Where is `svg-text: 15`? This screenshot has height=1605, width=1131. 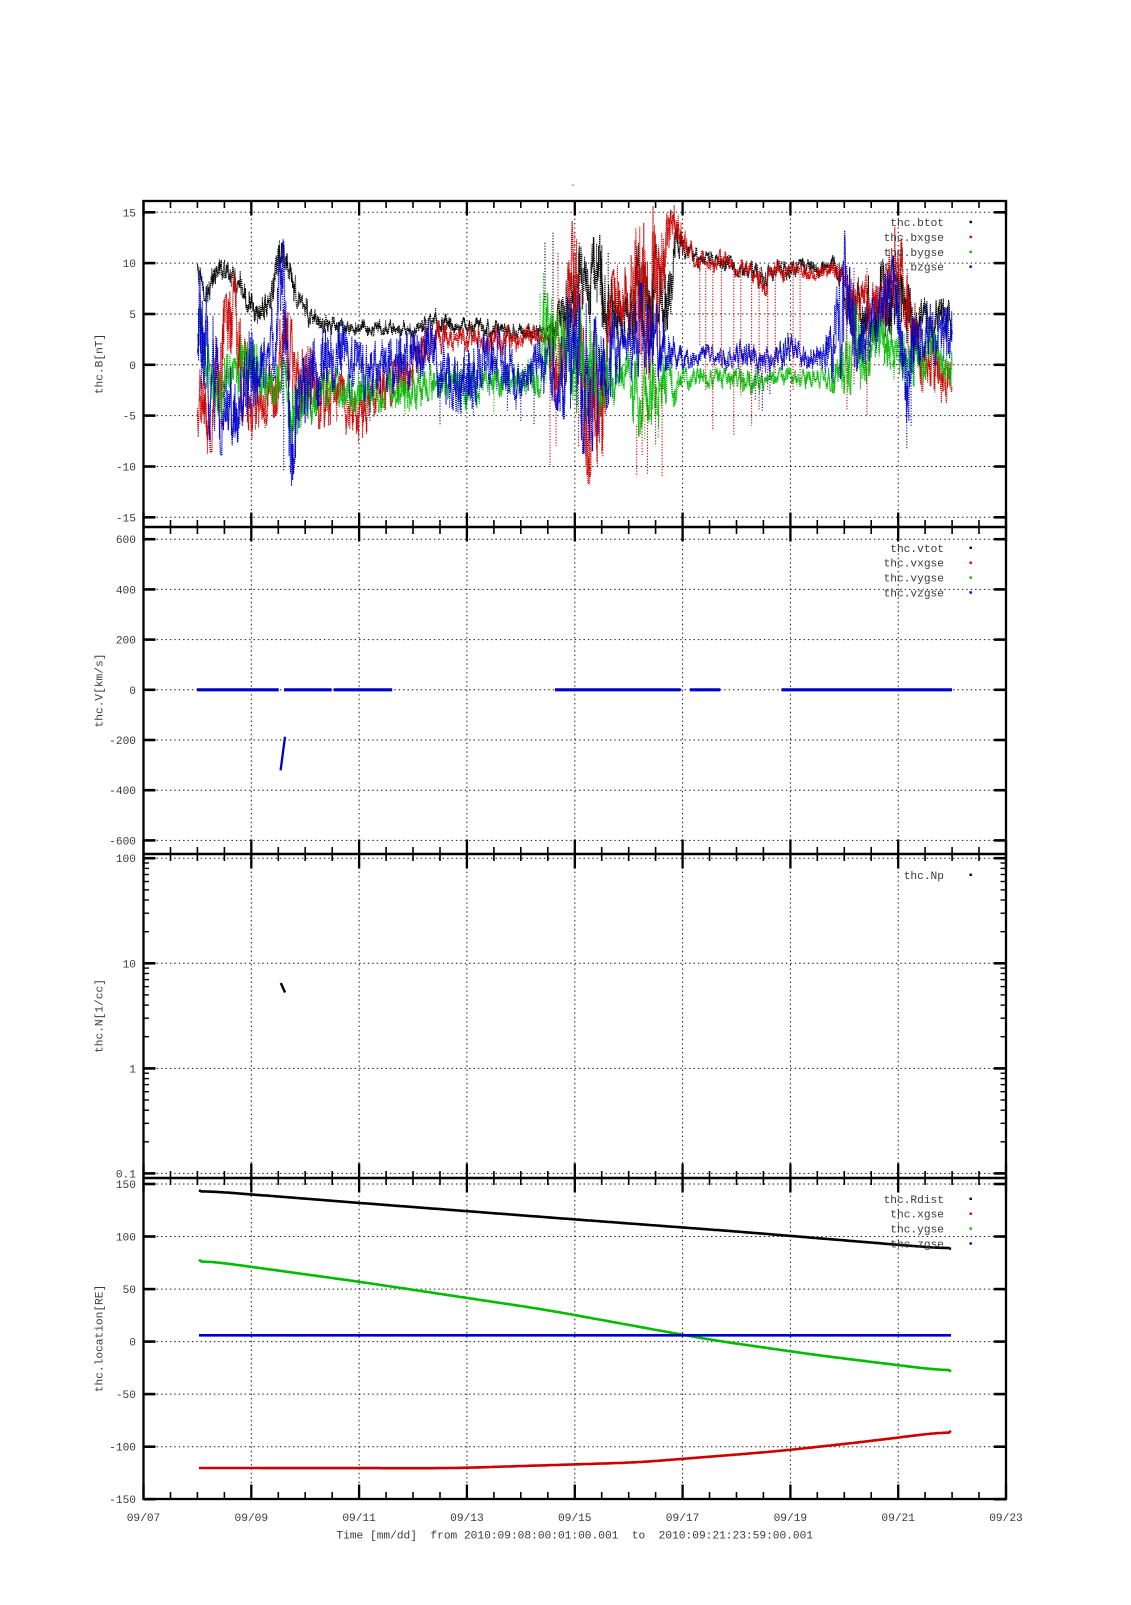
svg-text: 15 is located at coordinates (129, 214).